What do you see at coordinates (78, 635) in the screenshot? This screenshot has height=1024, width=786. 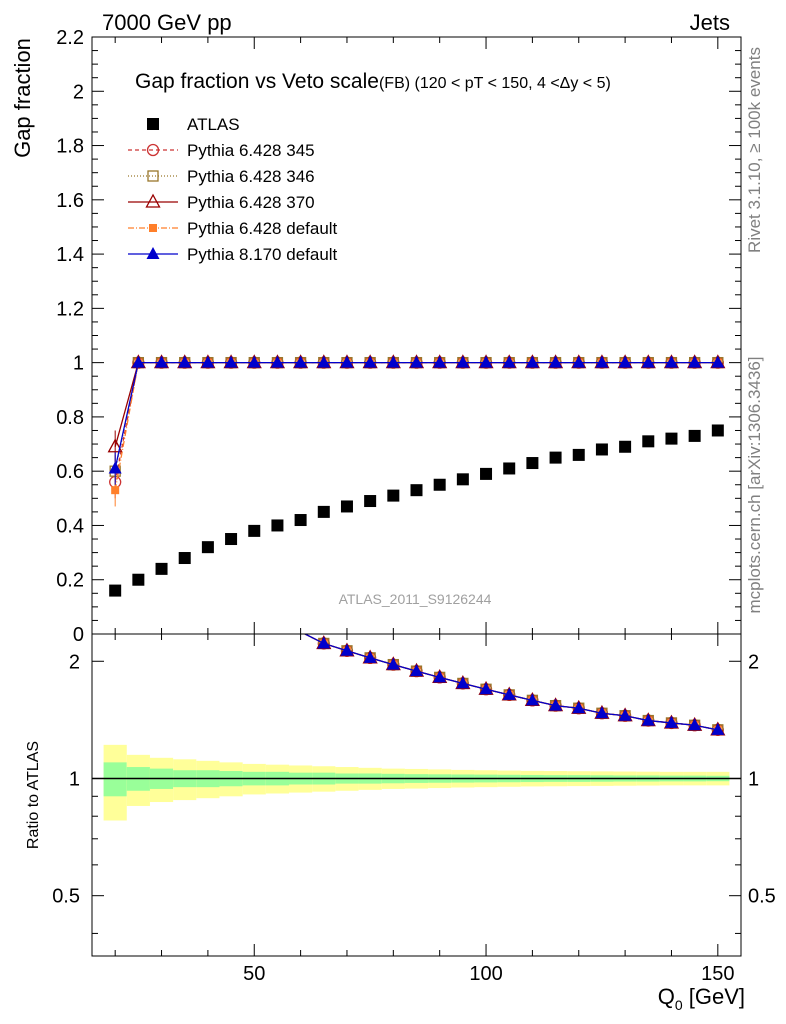 I see `y-tick-label: 0` at bounding box center [78, 635].